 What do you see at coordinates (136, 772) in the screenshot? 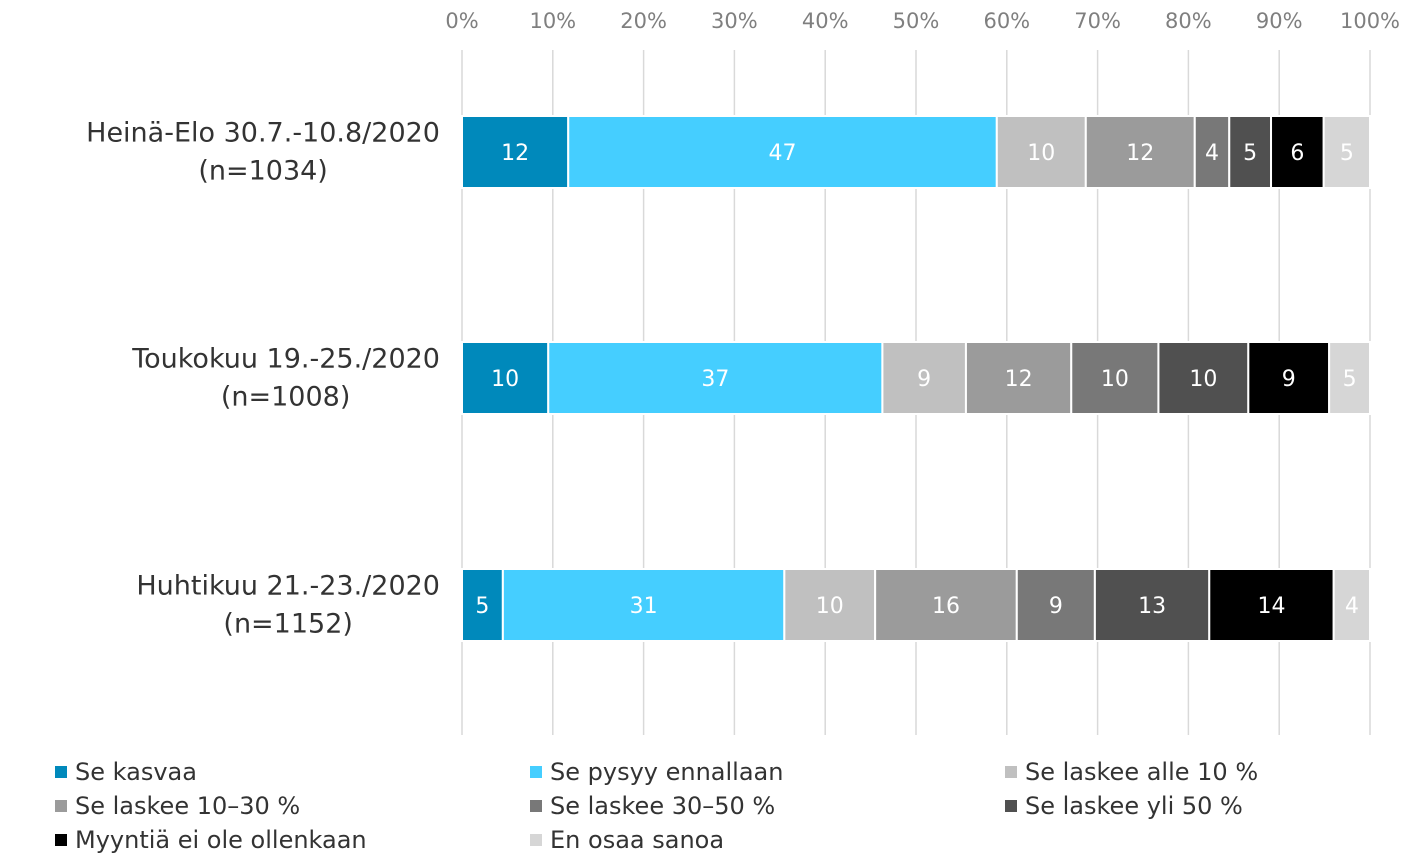
I see `legend-label: Se kasvaa` at bounding box center [136, 772].